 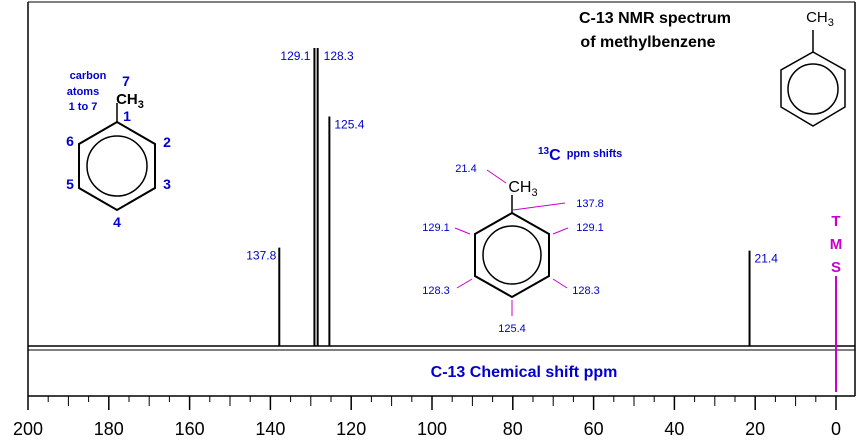 What do you see at coordinates (351, 429) in the screenshot?
I see `x-tick-label-120: 120` at bounding box center [351, 429].